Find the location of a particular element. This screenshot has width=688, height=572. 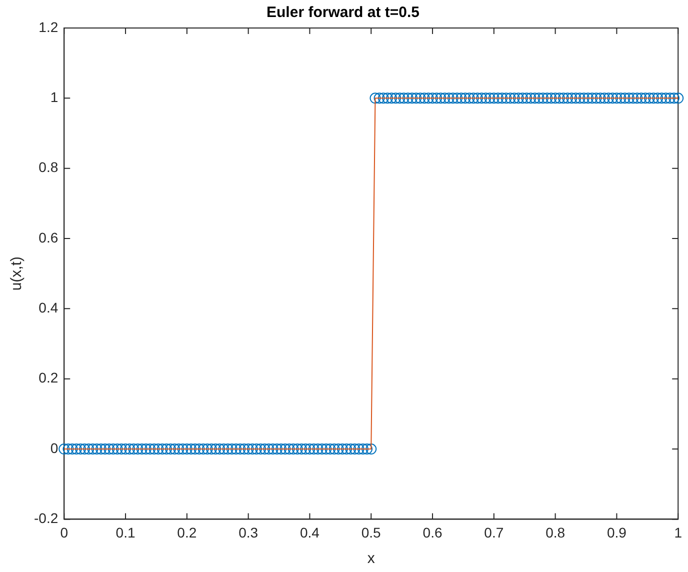

y-tick-label: 0.6 is located at coordinates (48, 237).